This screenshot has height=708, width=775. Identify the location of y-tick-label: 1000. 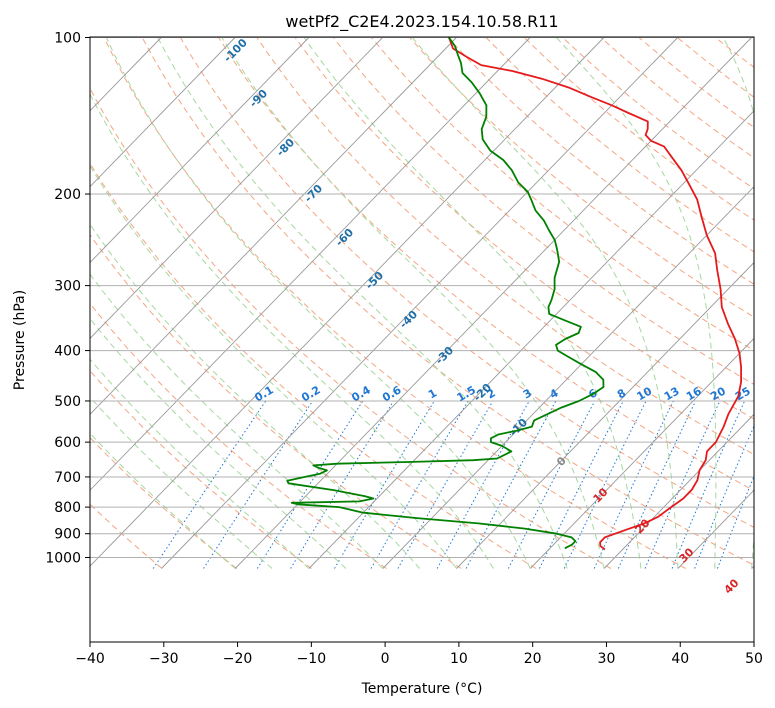
(63, 559).